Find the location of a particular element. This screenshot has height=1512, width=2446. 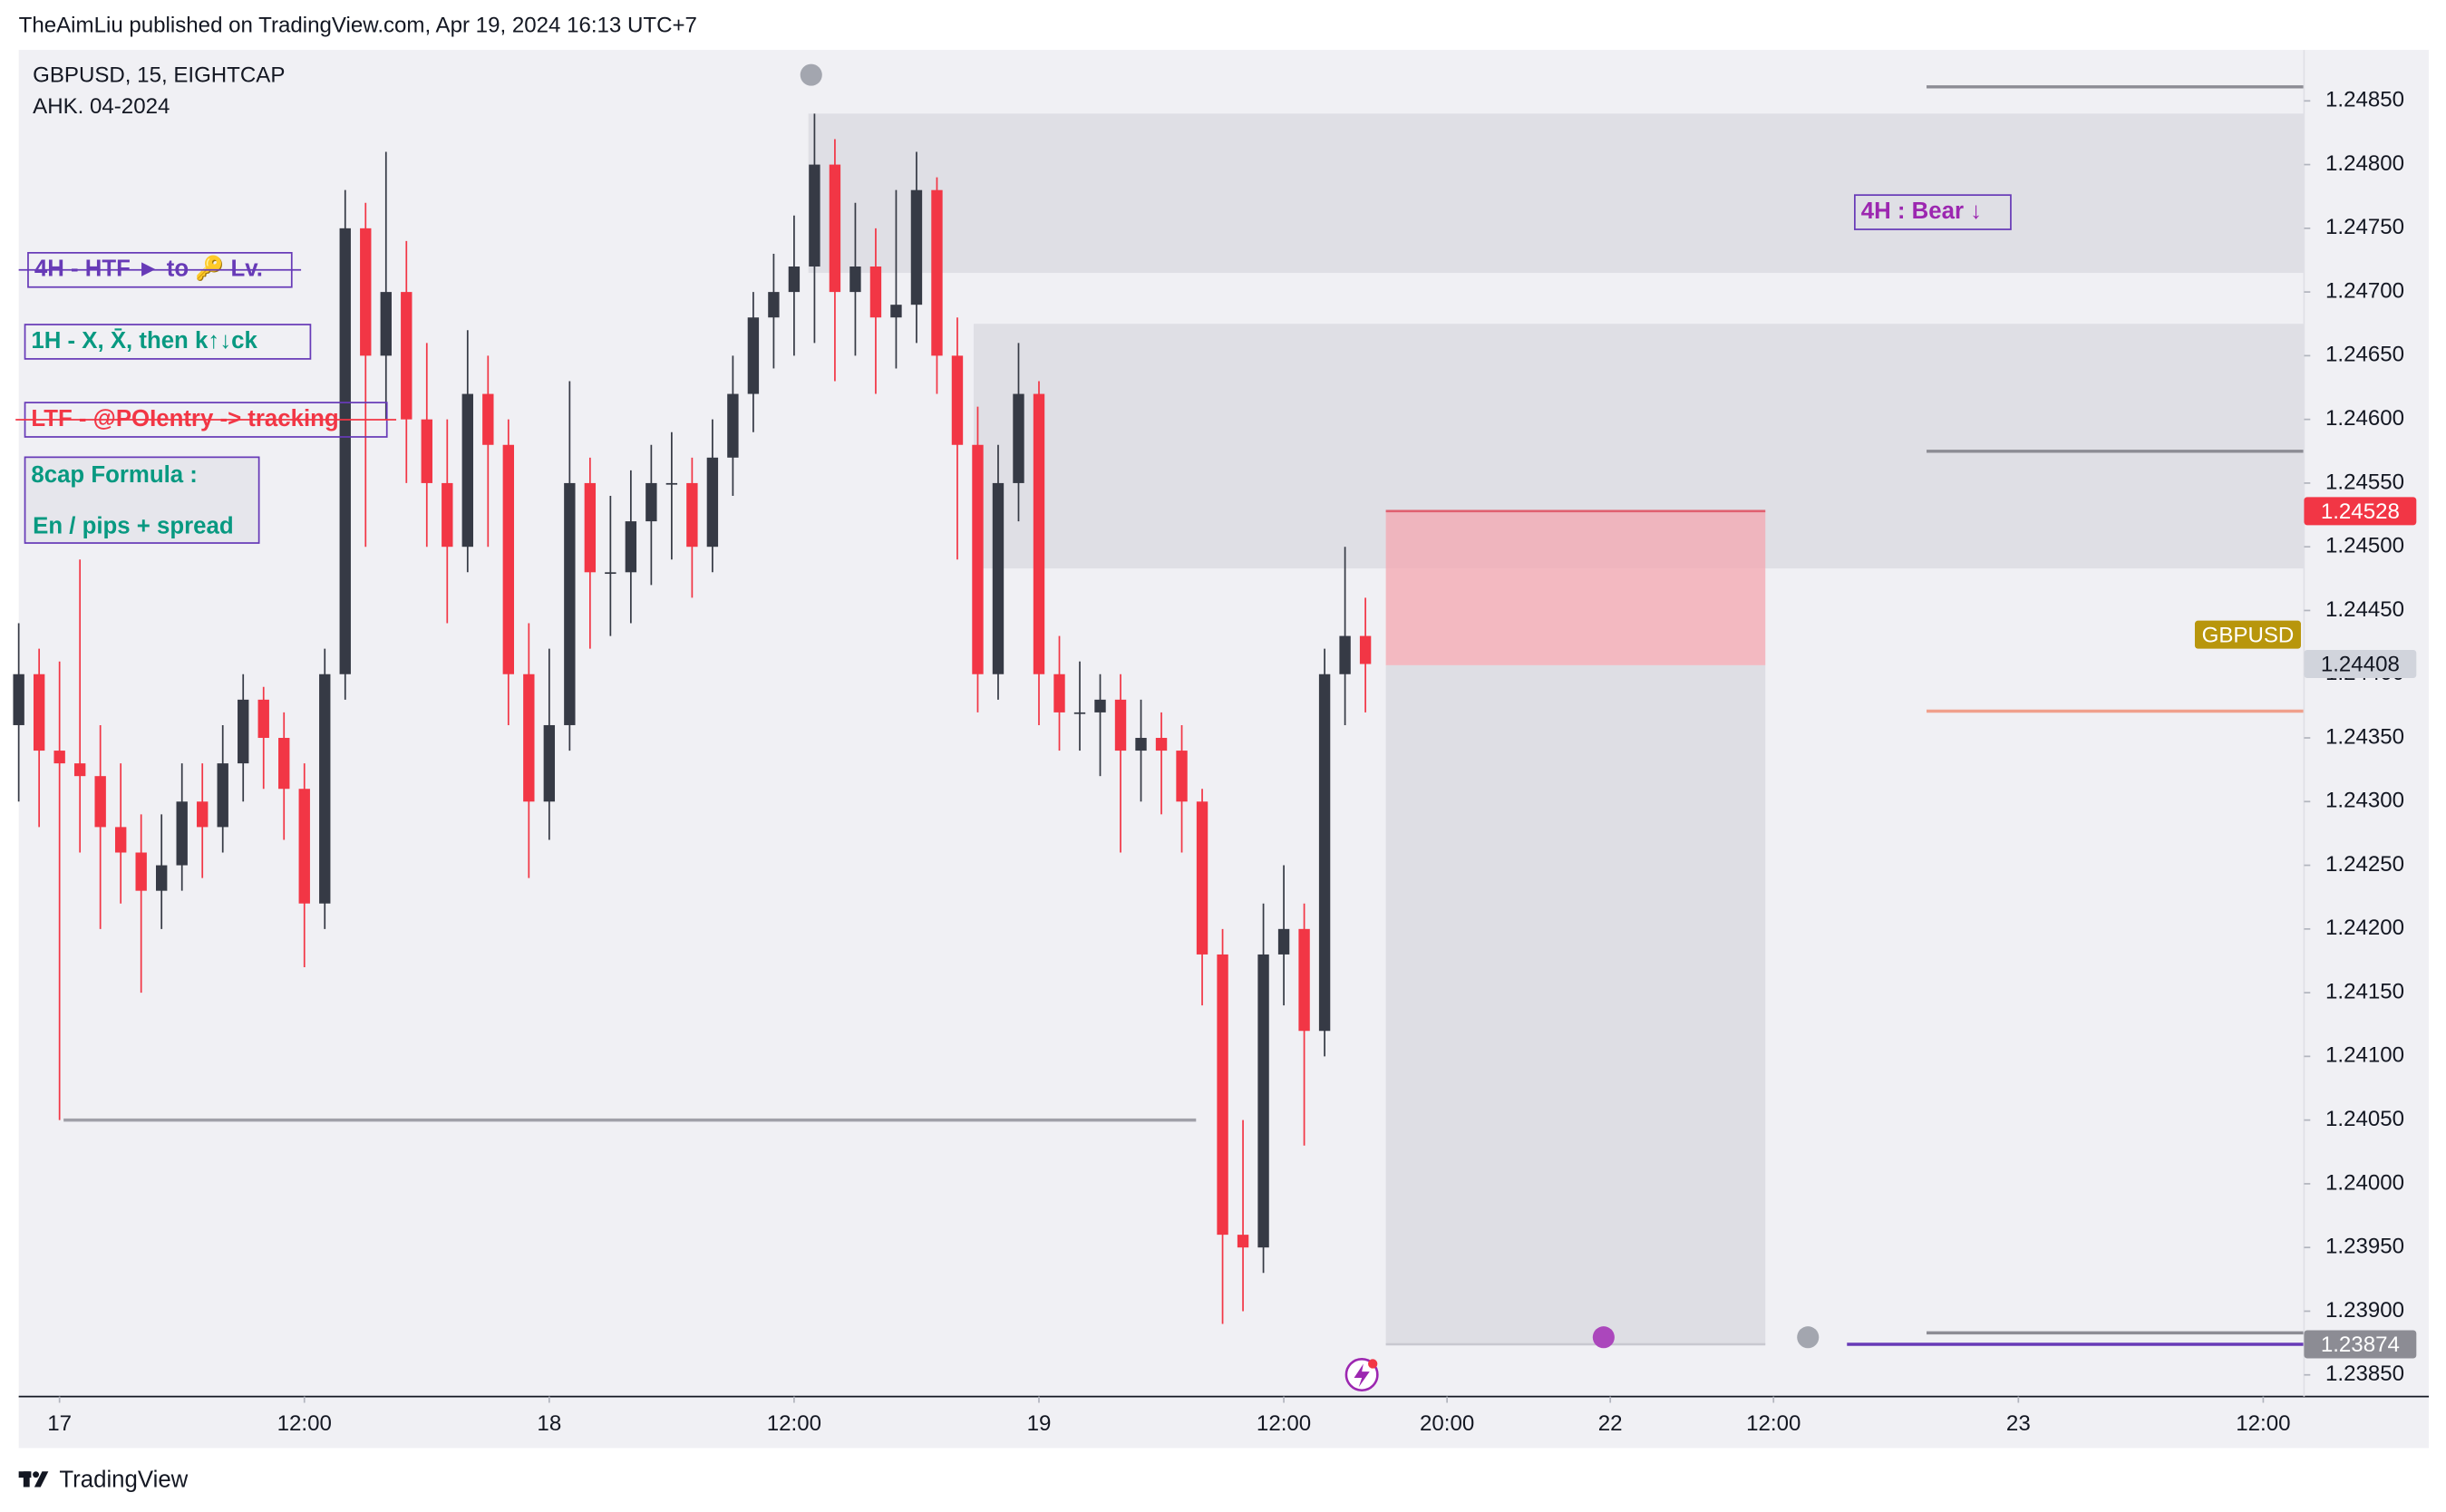

y-tick-label: 1.24550 is located at coordinates (2364, 482).